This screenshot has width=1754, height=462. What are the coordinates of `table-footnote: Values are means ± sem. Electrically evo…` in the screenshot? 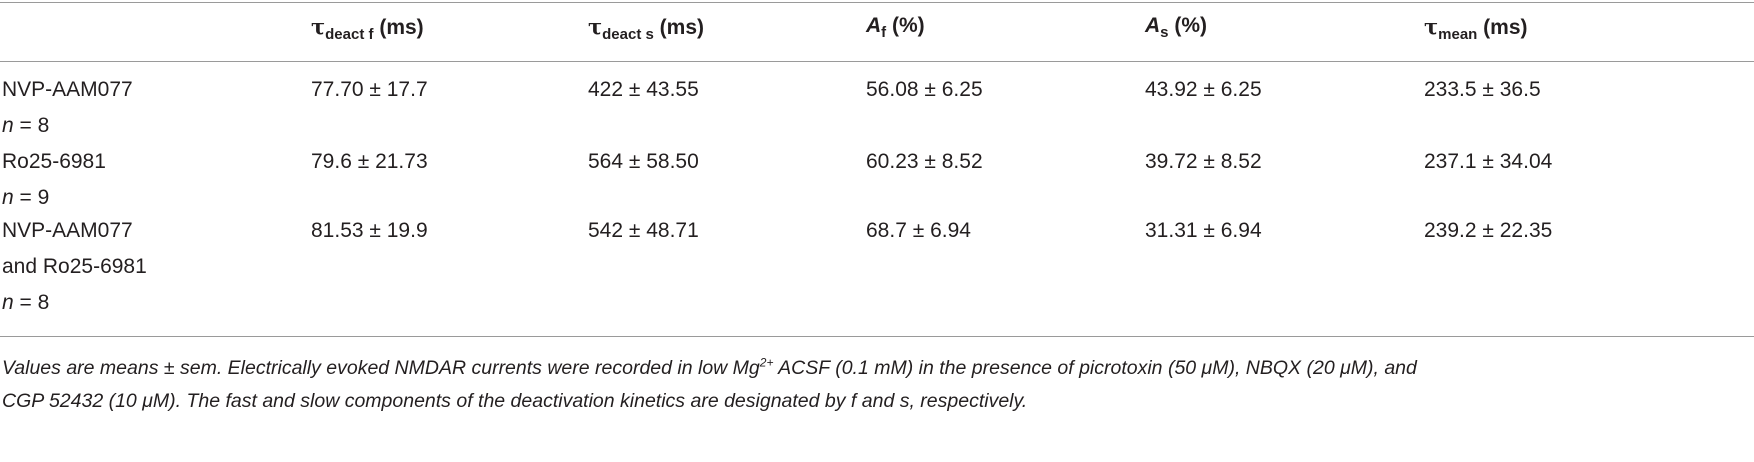 It's located at (876, 385).